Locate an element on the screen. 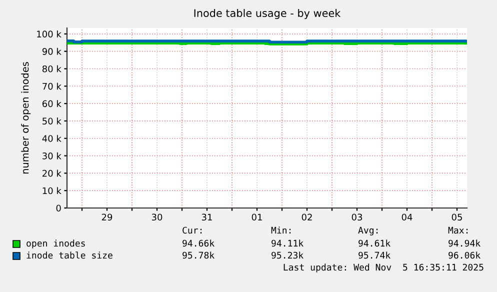  x-tick-label: 04 is located at coordinates (407, 217).